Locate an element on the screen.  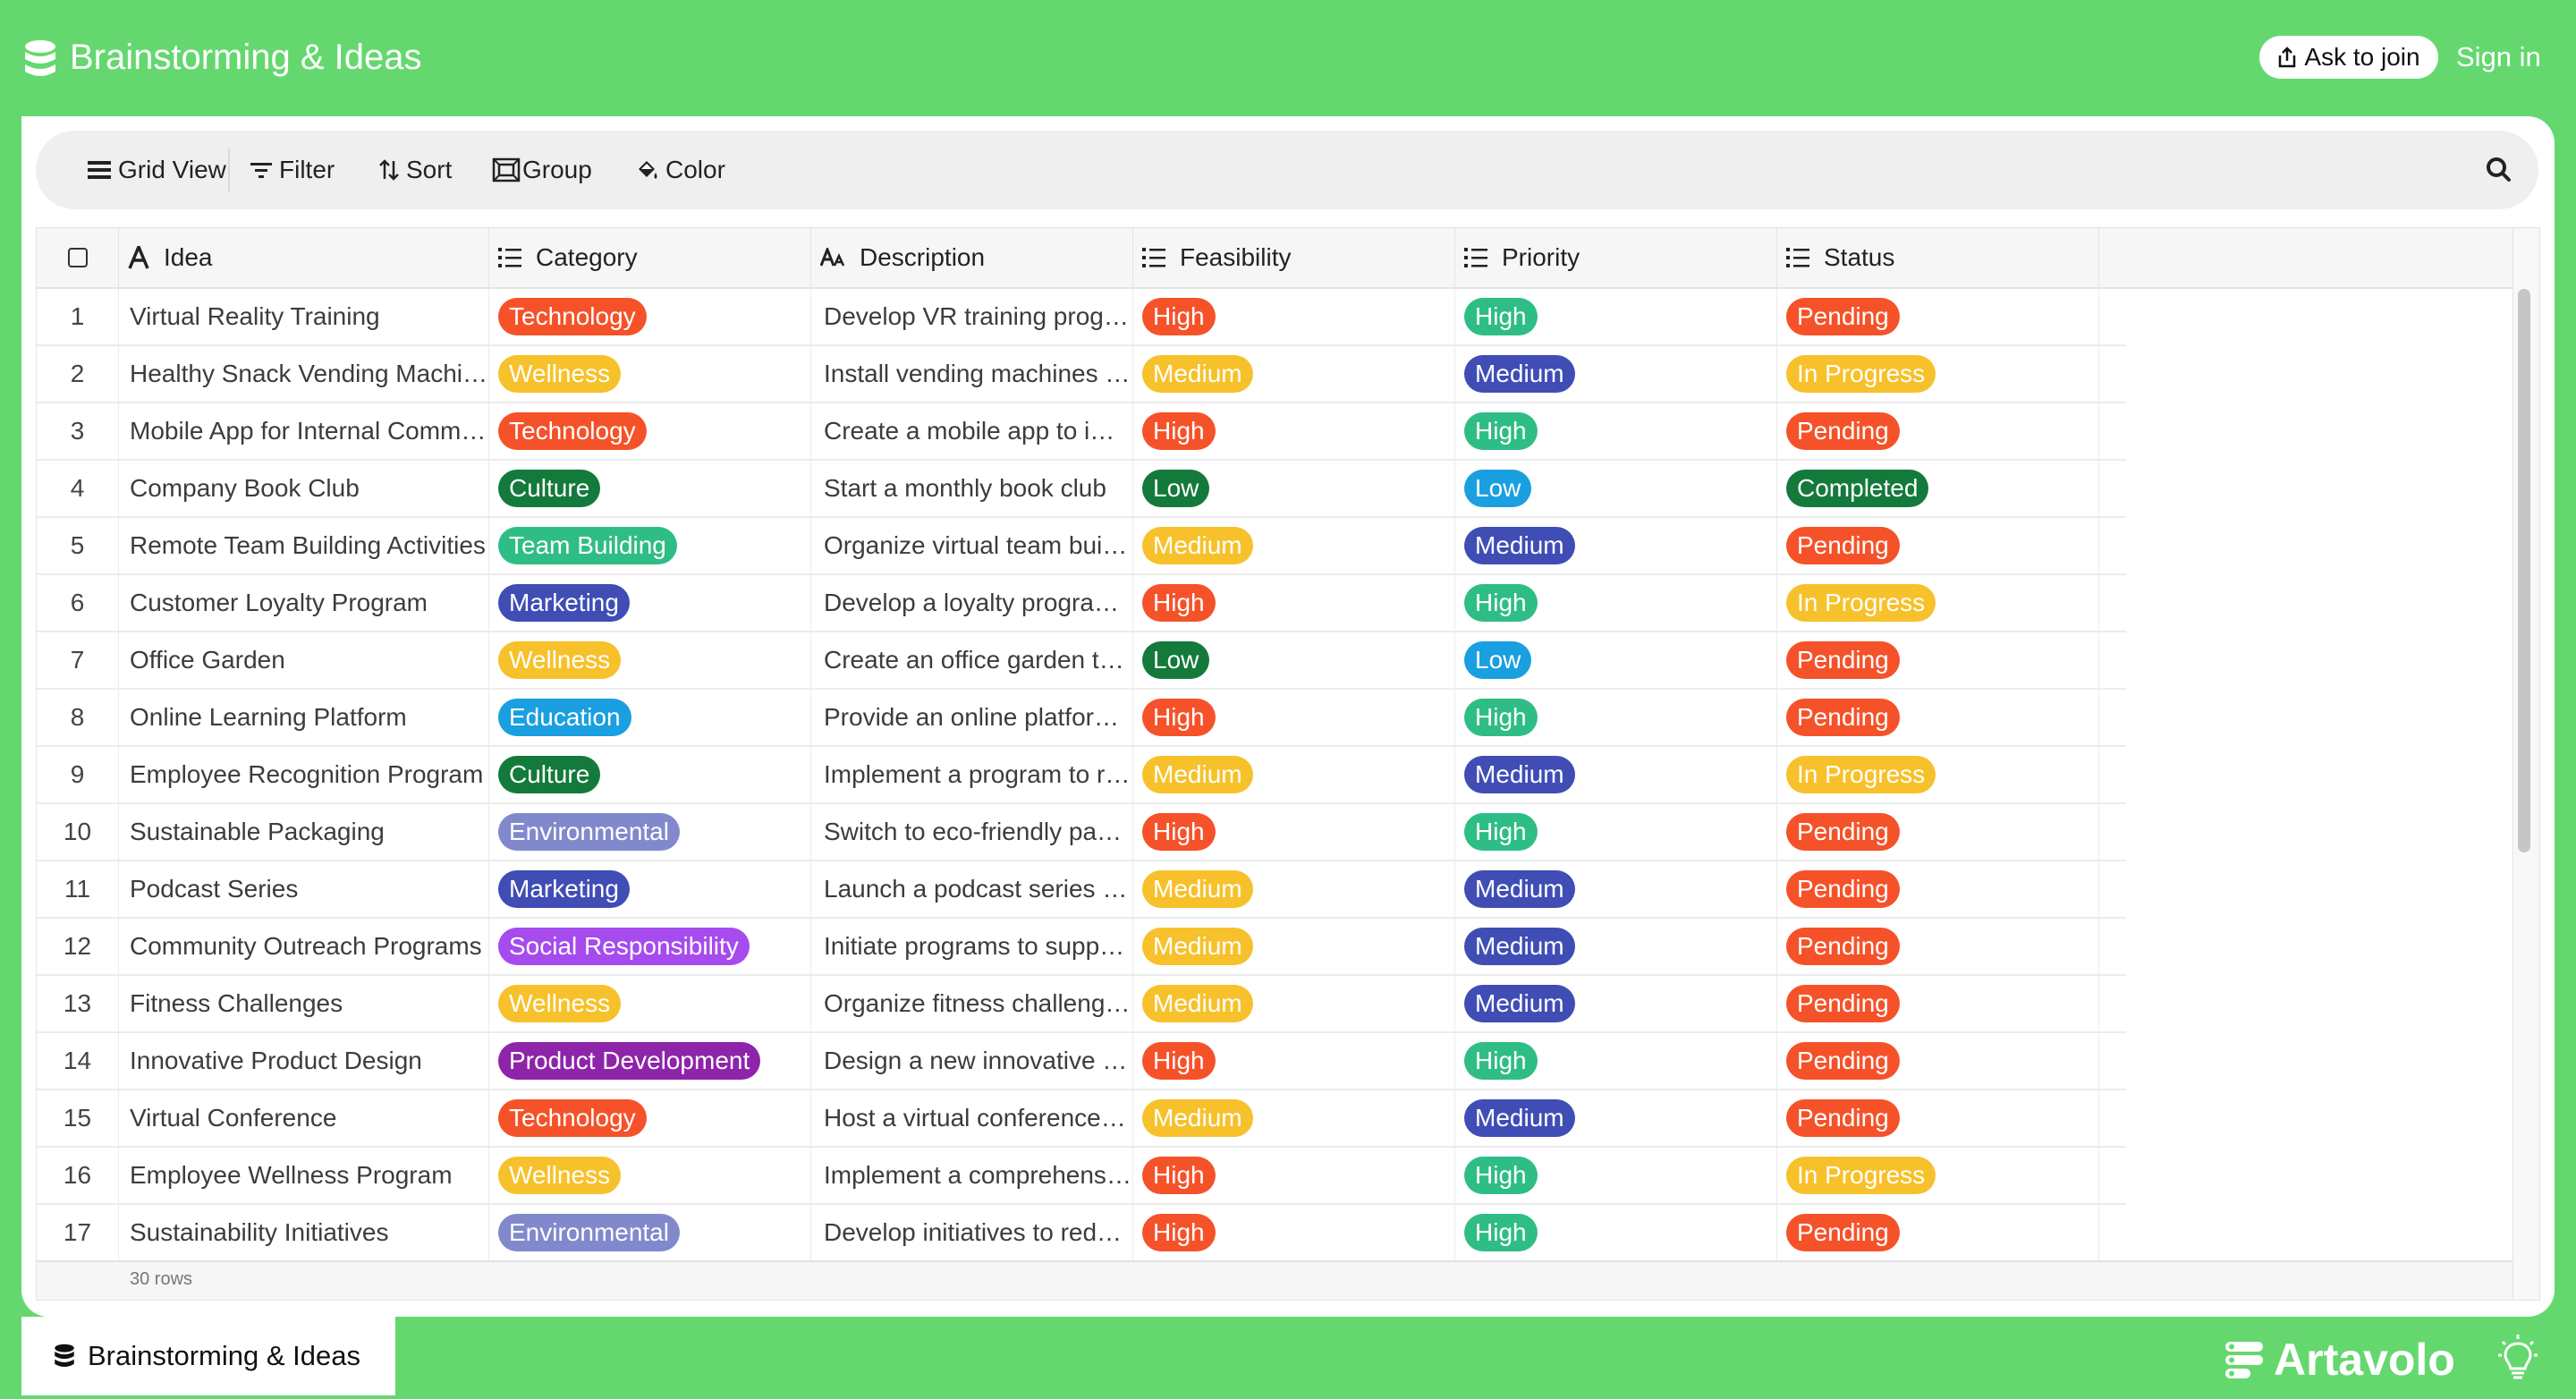
group-button: Group is located at coordinates (542, 170).